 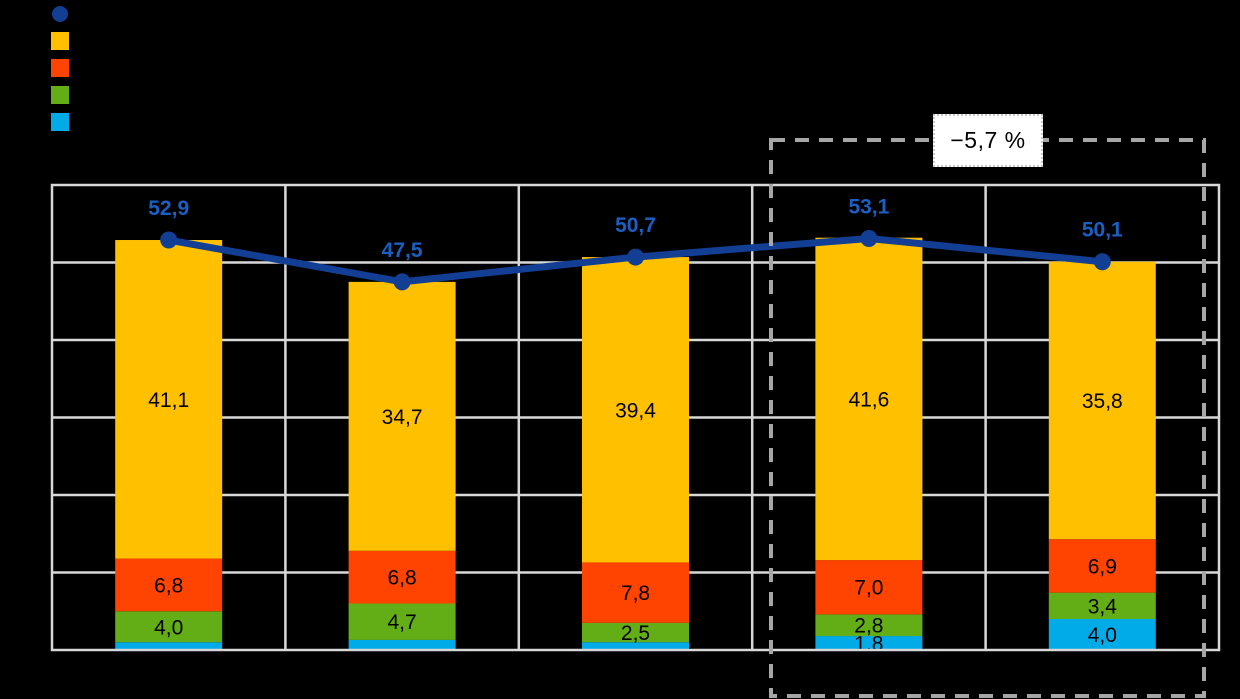 I want to click on bar-segment-value-label: 6,9, so click(x=1102, y=566).